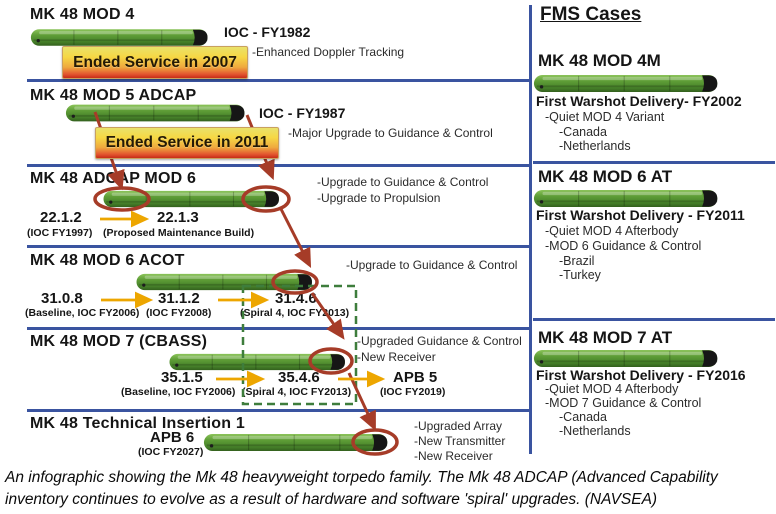  I want to click on version-note: (IOC FY2019), so click(413, 392).